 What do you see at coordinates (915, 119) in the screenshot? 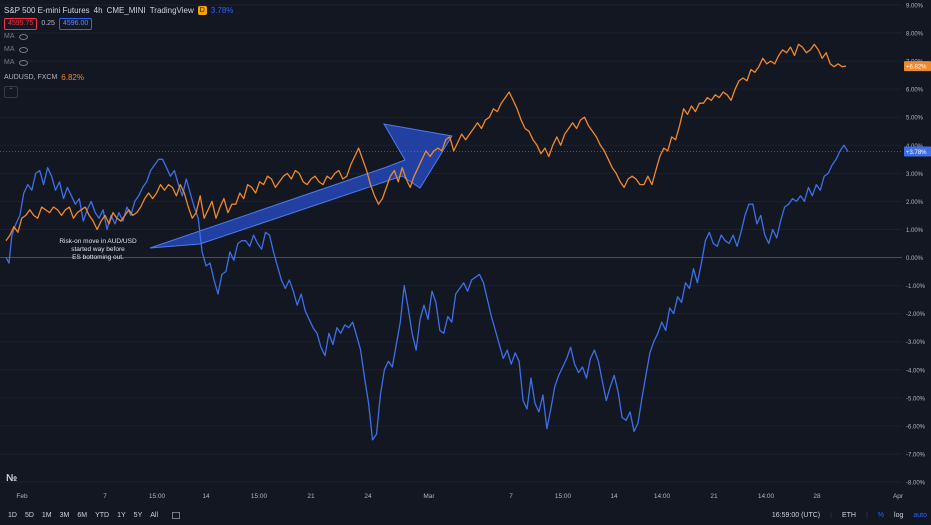
I see `y-tick-label: 5.00%` at bounding box center [915, 119].